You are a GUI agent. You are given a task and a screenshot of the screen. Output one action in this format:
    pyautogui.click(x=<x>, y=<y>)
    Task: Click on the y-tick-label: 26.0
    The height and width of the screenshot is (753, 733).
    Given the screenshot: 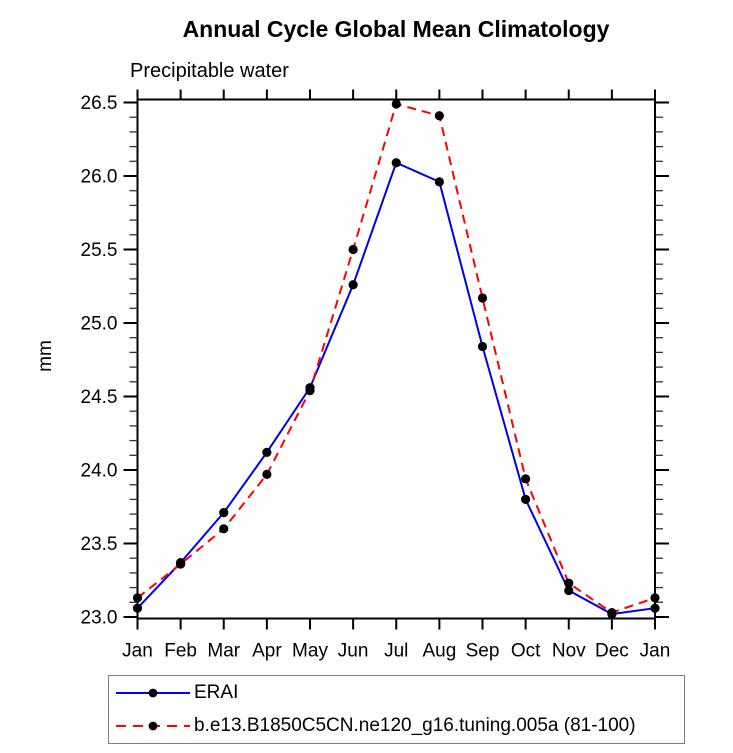 What is the action you would take?
    pyautogui.click(x=99, y=177)
    